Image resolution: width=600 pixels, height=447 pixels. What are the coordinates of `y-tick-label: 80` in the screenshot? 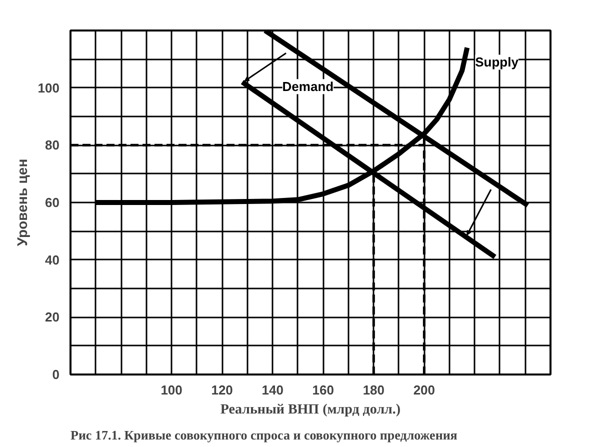 It's located at (52, 145).